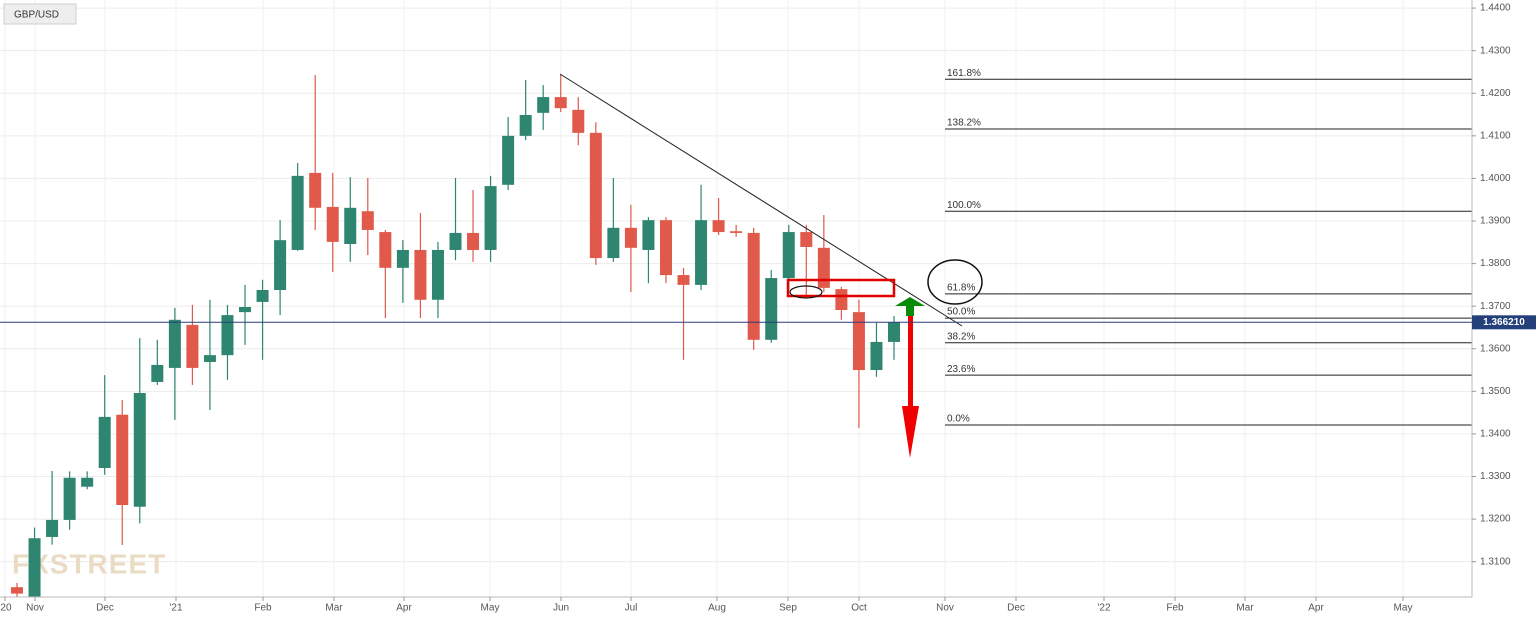 This screenshot has width=1536, height=618. I want to click on y-tick-label: 1.3600, so click(1495, 348).